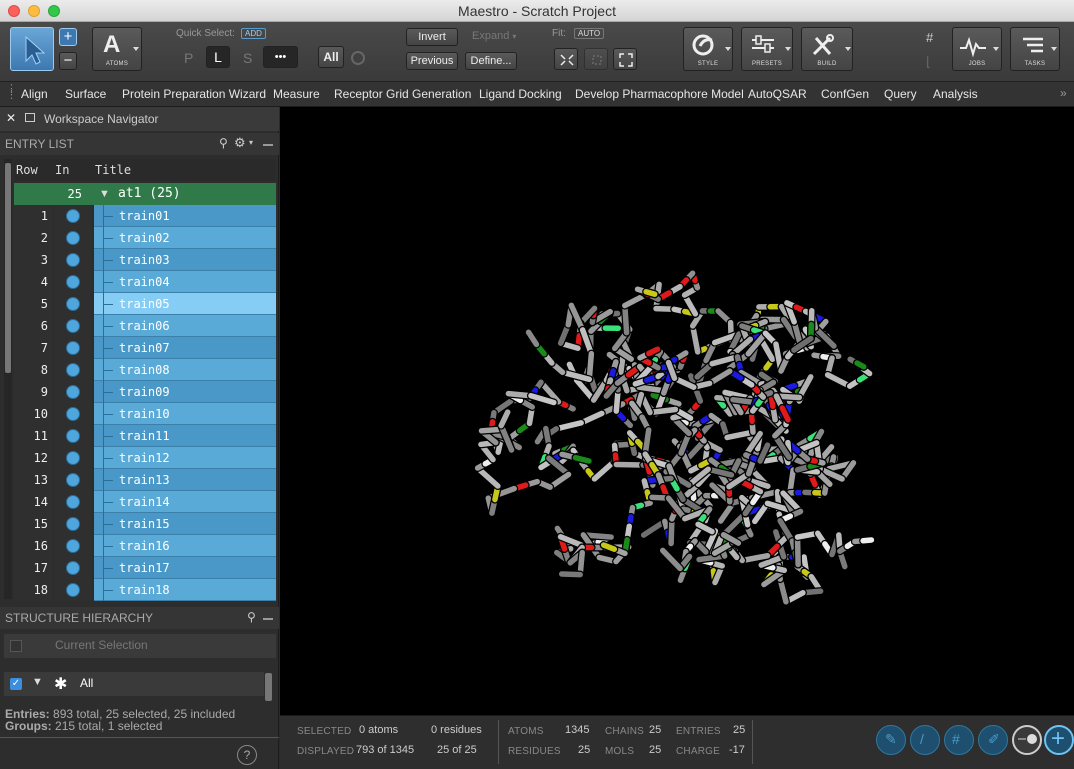 Image resolution: width=1074 pixels, height=769 pixels. Describe the element at coordinates (296, 94) in the screenshot. I see `menu-measure: Measure` at that location.